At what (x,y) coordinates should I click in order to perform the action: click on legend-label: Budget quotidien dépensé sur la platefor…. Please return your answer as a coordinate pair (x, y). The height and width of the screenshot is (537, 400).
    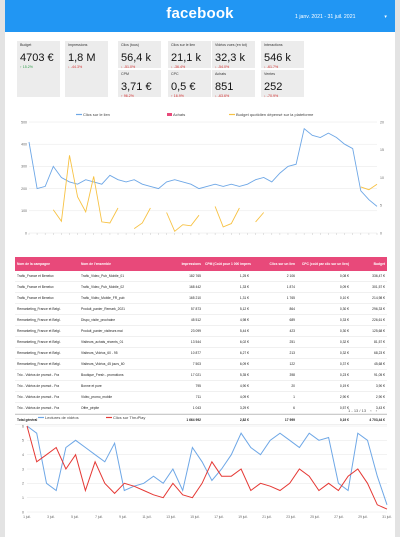
    Looking at the image, I should click on (275, 114).